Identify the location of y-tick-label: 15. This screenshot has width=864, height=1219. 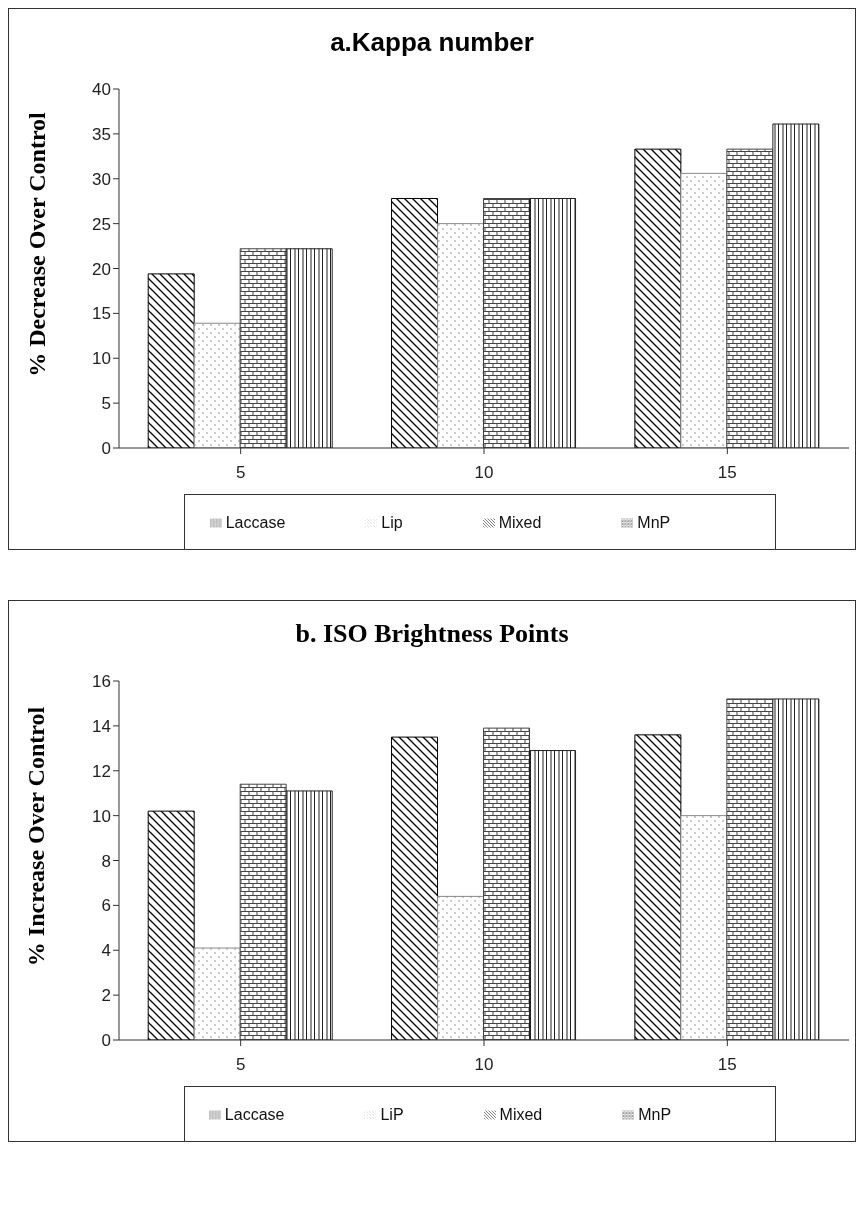
(101, 314).